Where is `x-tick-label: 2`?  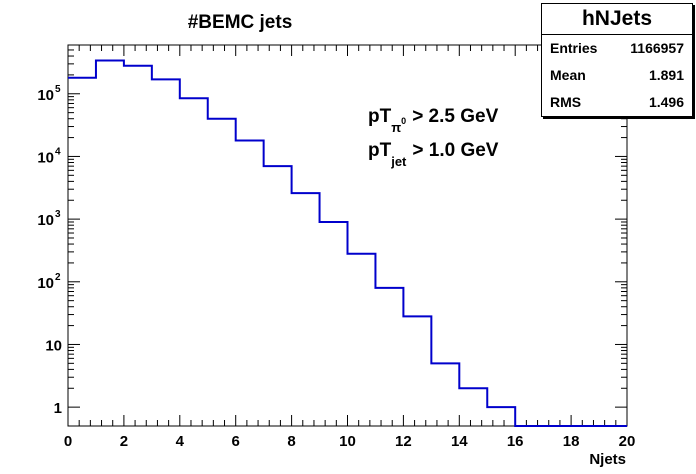
x-tick-label: 2 is located at coordinates (124, 441).